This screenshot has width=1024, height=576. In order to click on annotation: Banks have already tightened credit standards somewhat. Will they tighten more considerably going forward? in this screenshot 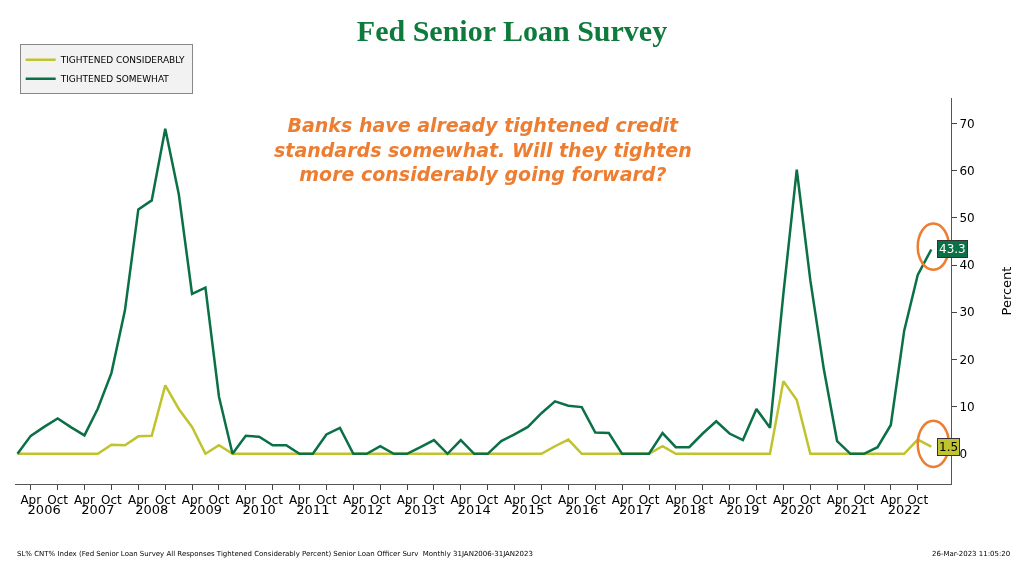, I will do `click(483, 150)`.